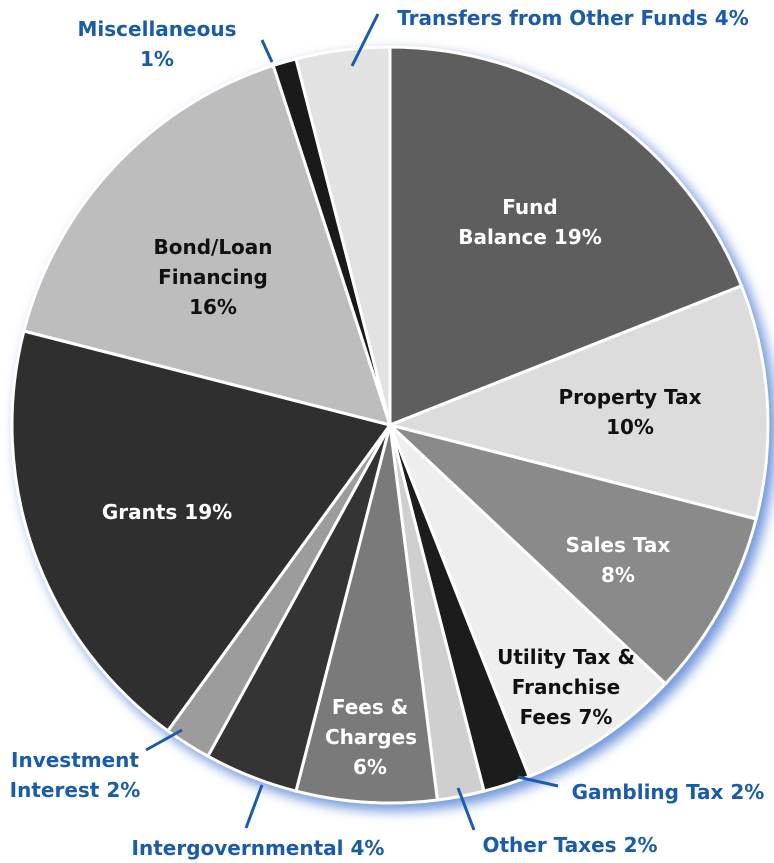  What do you see at coordinates (595, 717) in the screenshot?
I see `value-label: 7%` at bounding box center [595, 717].